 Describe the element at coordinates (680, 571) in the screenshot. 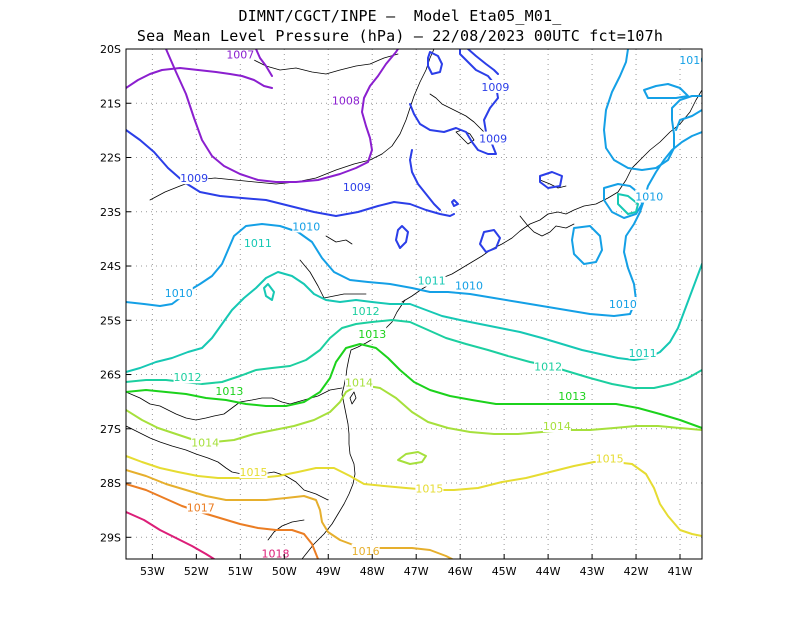

I see `lon-tick-label: 41W` at that location.